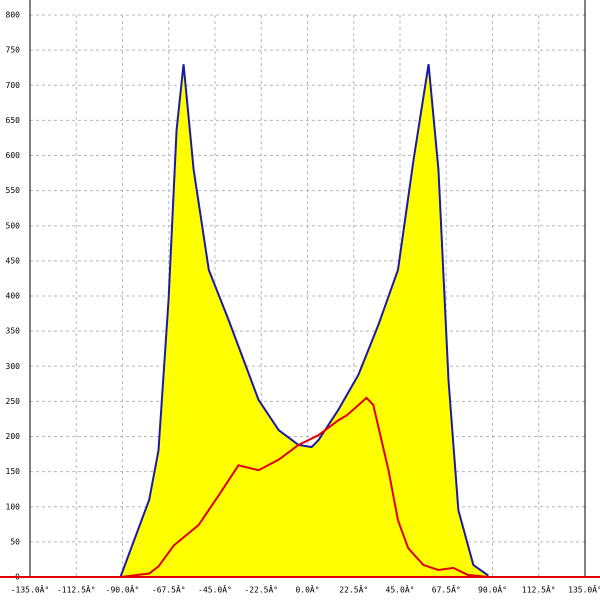 The height and width of the screenshot is (600, 600). What do you see at coordinates (30, 589) in the screenshot?
I see `x-tick-label: -135.0Â°` at bounding box center [30, 589].